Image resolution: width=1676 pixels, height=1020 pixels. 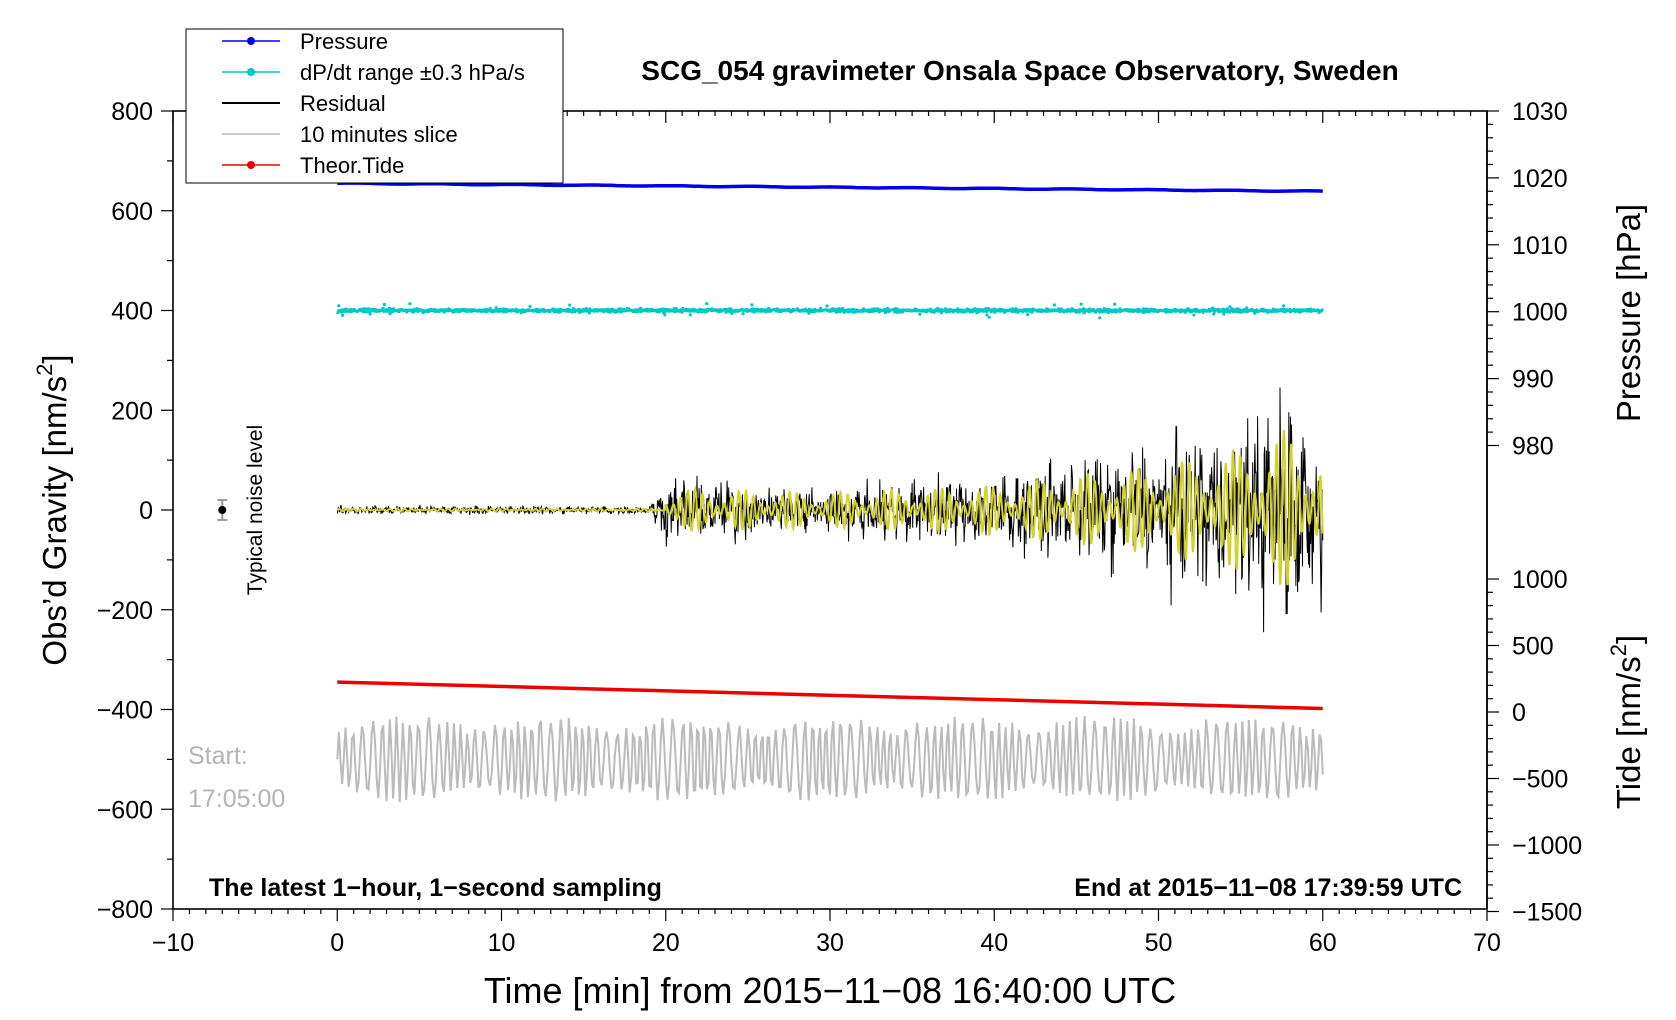 What do you see at coordinates (146, 511) in the screenshot?
I see `y-tick-label: 0` at bounding box center [146, 511].